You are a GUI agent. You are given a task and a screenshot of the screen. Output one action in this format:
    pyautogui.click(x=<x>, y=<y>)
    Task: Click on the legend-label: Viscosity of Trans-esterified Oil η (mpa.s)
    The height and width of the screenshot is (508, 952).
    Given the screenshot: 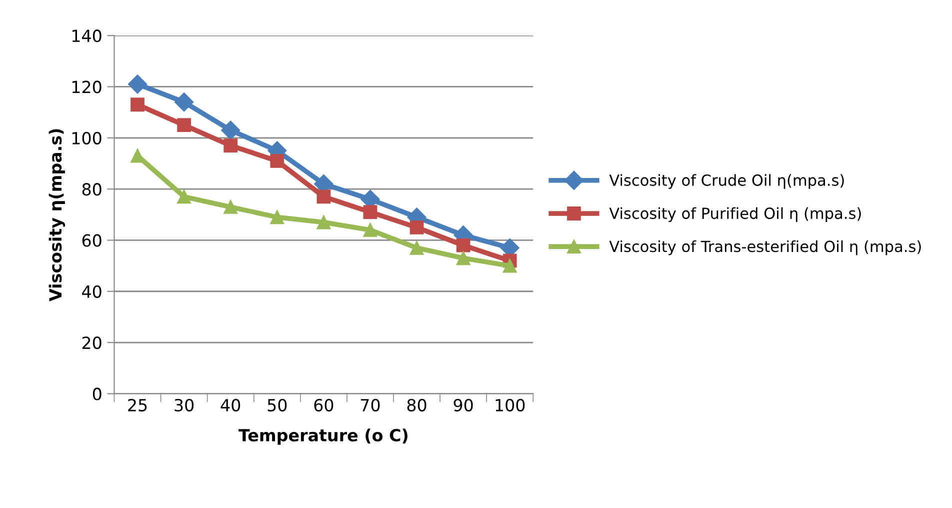 What is the action you would take?
    pyautogui.click(x=765, y=248)
    